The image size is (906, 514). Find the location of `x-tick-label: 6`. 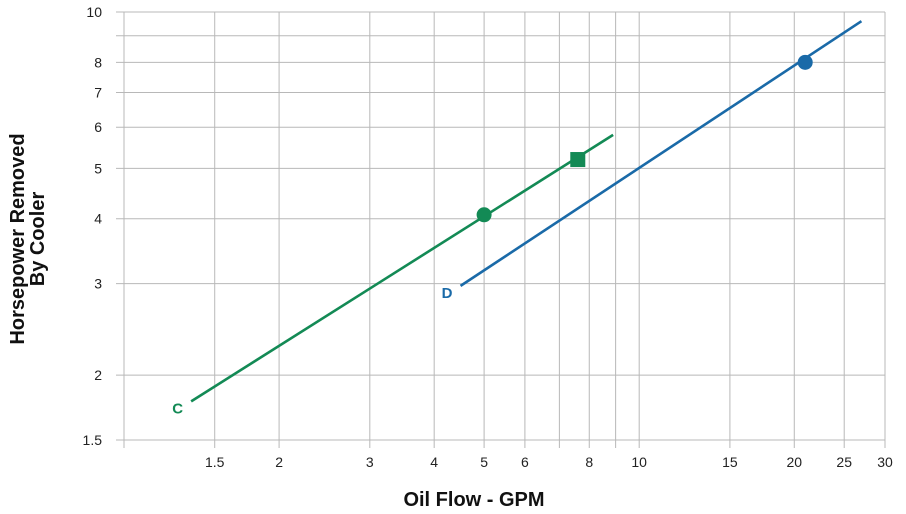

x-tick-label: 6 is located at coordinates (525, 462).